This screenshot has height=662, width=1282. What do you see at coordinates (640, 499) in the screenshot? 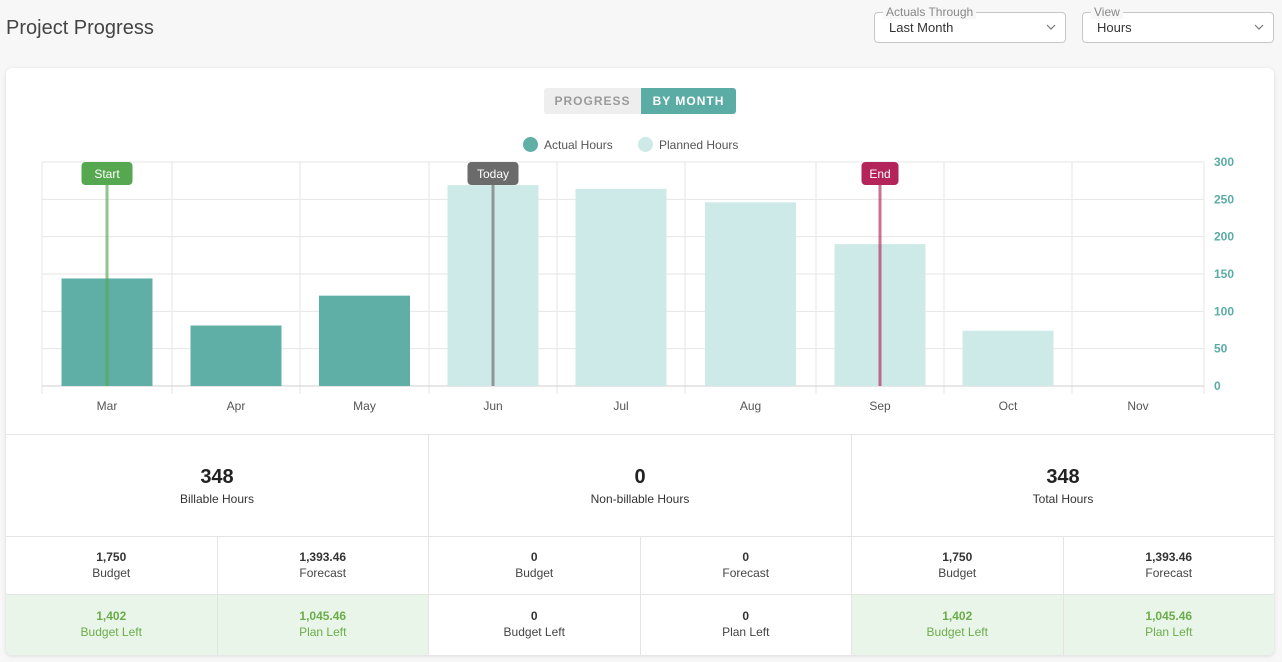
I see `stat-label: Non-billable Hours` at bounding box center [640, 499].